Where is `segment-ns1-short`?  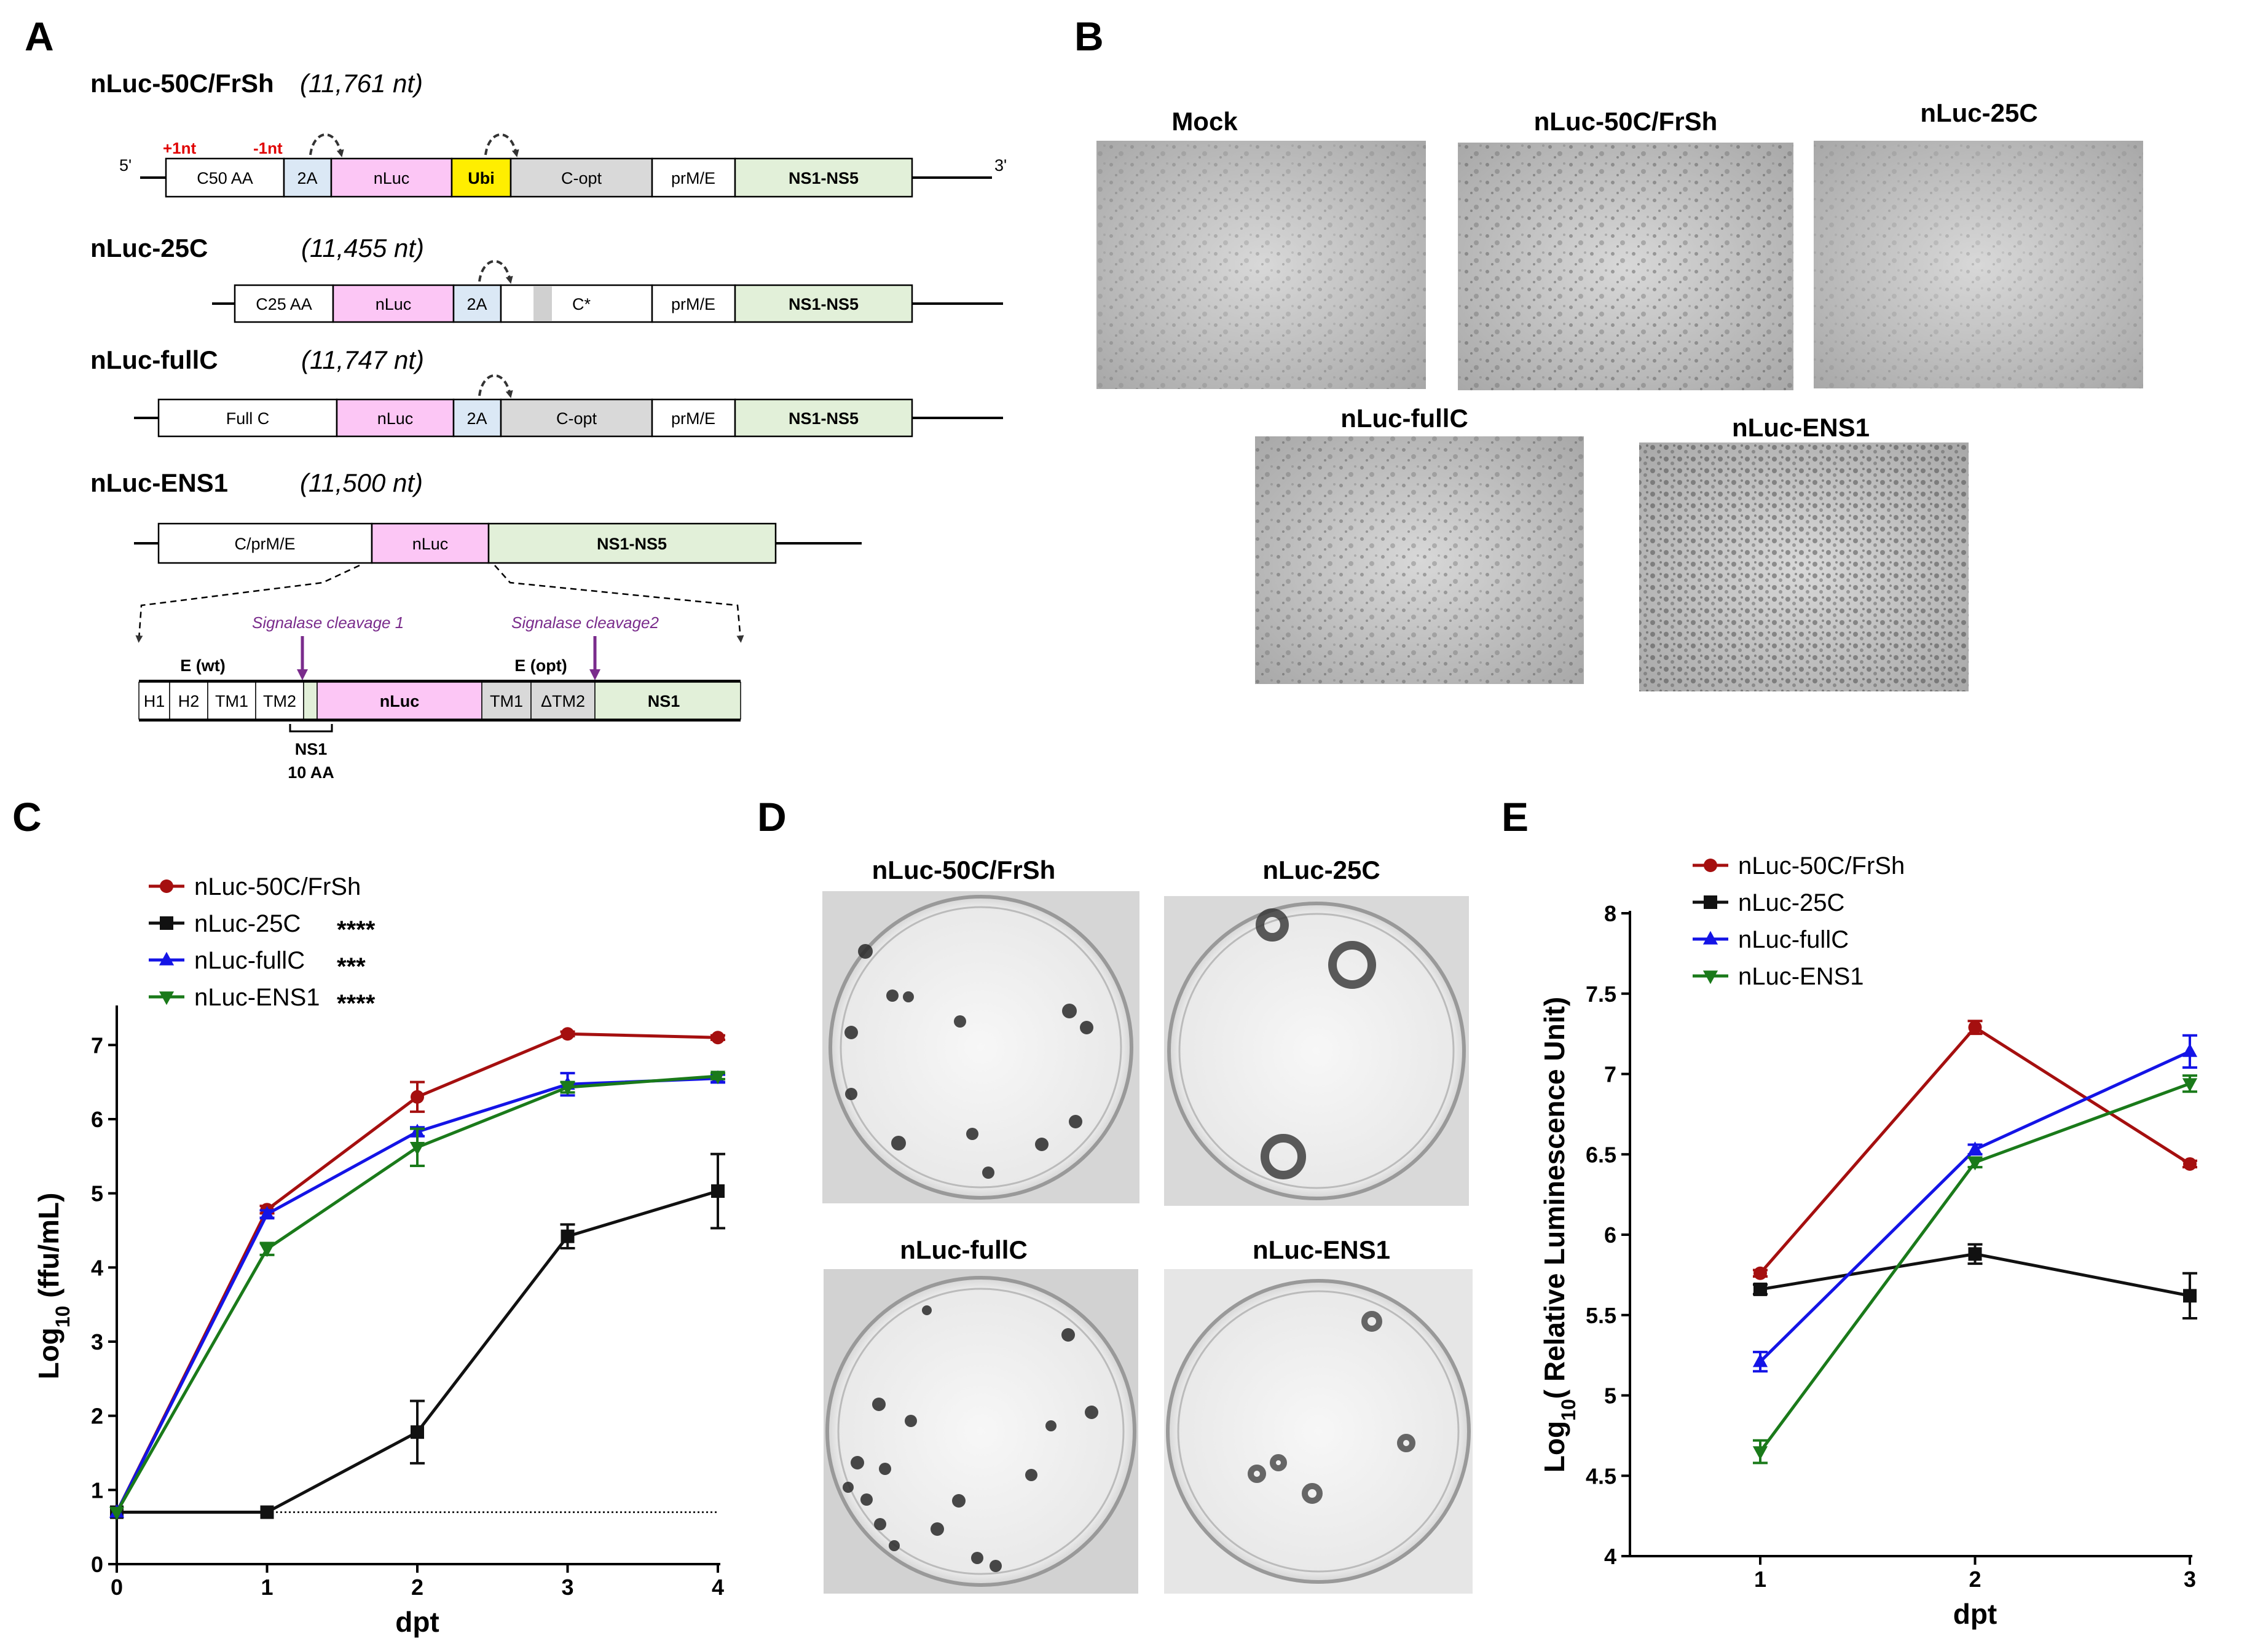 segment-ns1-short is located at coordinates (310, 701).